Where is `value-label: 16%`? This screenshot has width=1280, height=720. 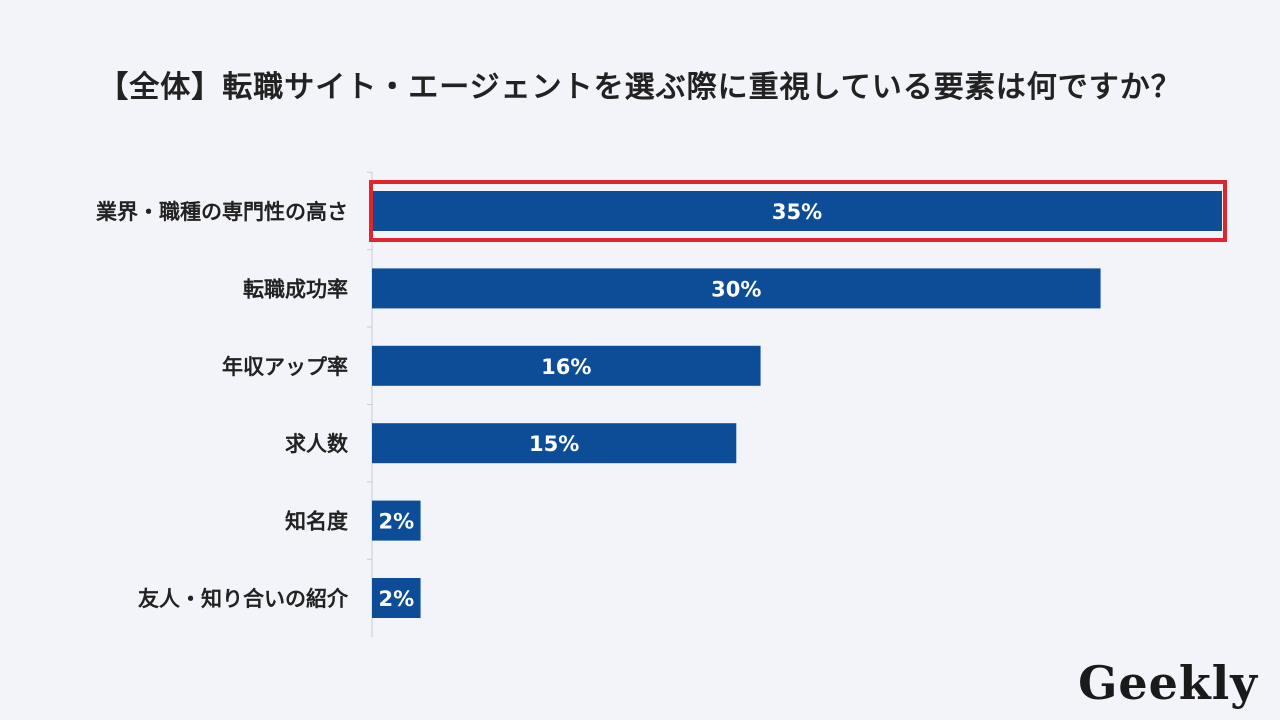
value-label: 16% is located at coordinates (566, 367).